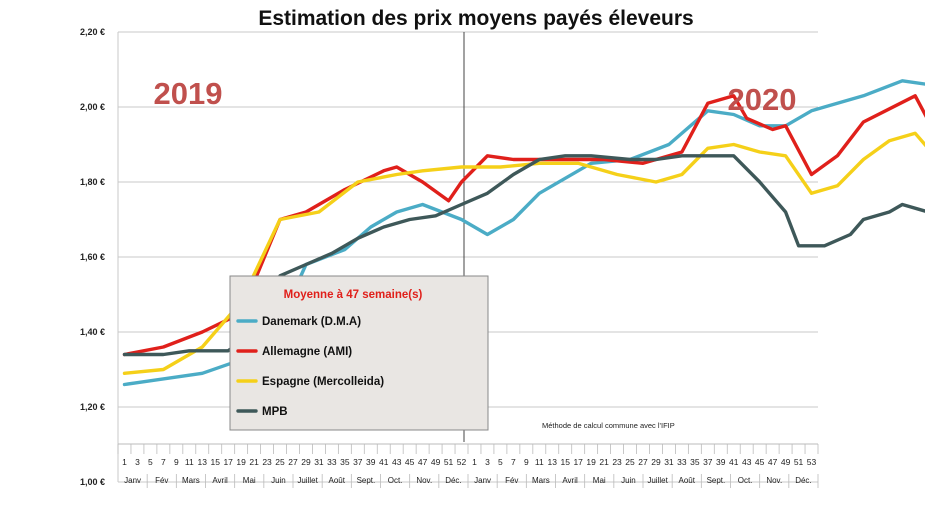 This screenshot has width=925, height=521. Describe the element at coordinates (307, 352) in the screenshot. I see `legend-label: Allemagne (AMI)` at that location.